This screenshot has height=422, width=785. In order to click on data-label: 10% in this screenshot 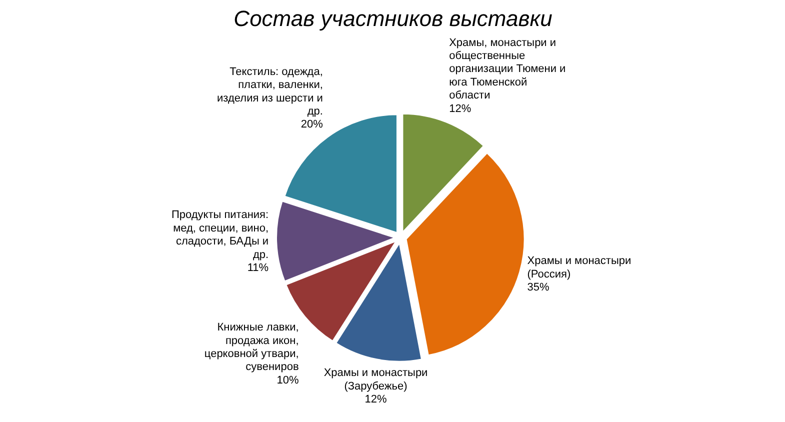, I will do `click(288, 380)`.